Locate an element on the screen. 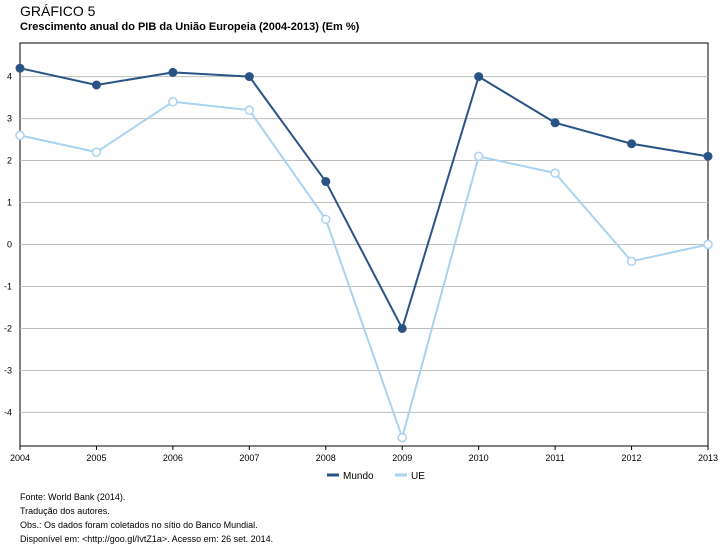 Image resolution: width=724 pixels, height=546 pixels. y-tick-label: 4 is located at coordinates (9, 77).